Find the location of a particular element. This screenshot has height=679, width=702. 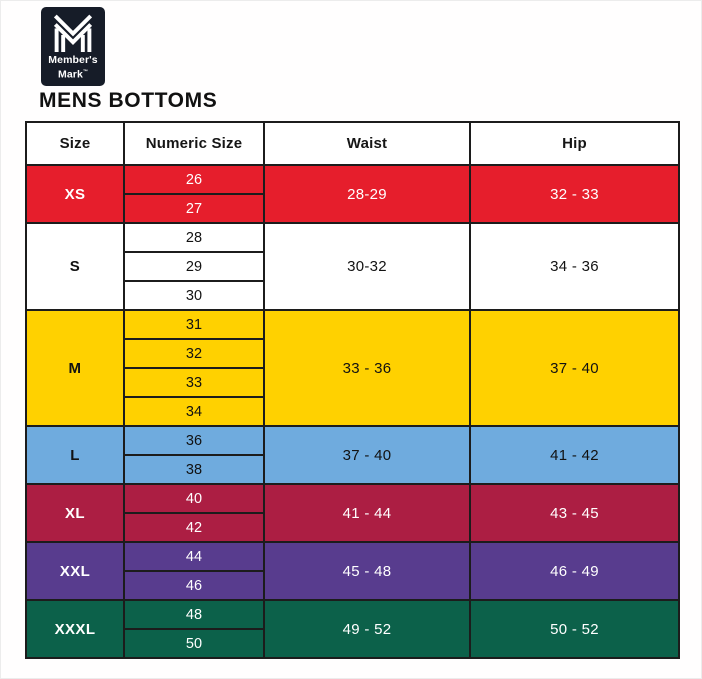

waist-cell-m: 33 - 36 is located at coordinates (367, 368).